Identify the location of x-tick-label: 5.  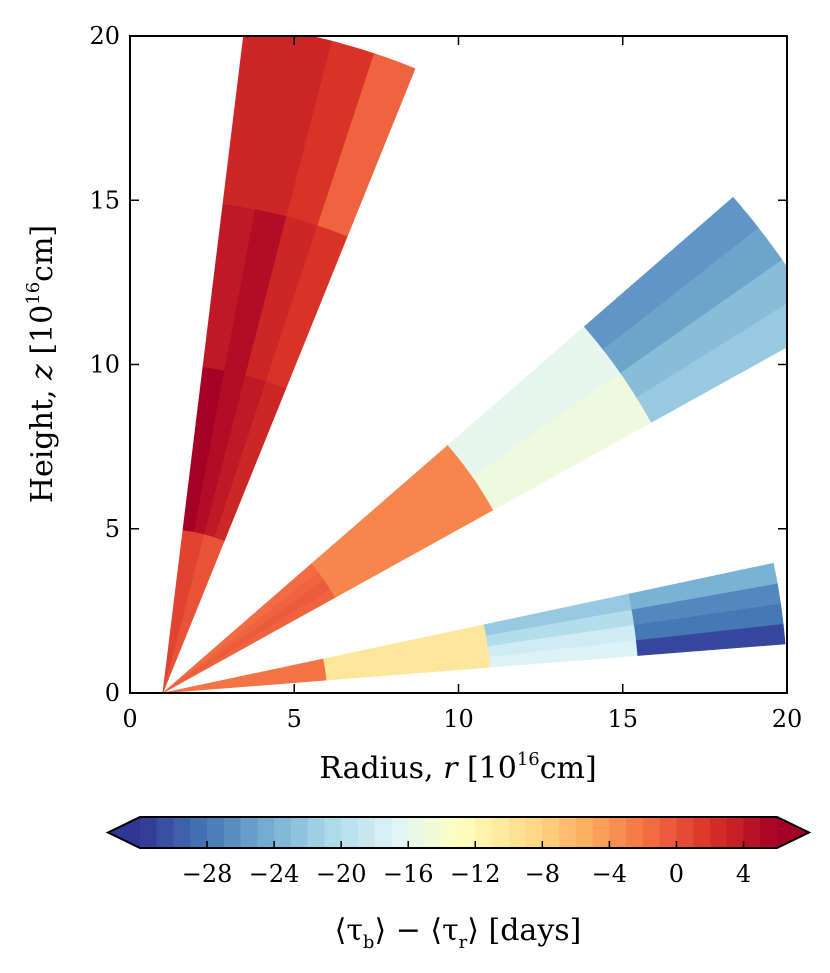
(294, 719).